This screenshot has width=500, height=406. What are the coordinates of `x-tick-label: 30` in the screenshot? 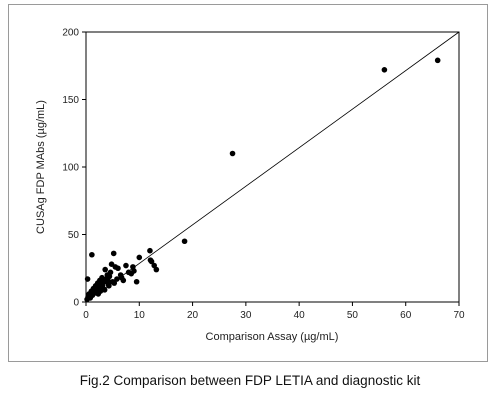 It's located at (246, 315).